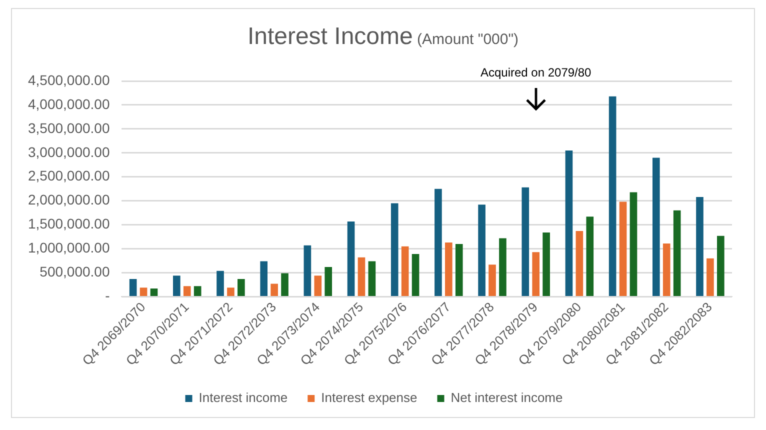 This screenshot has width=766, height=430. What do you see at coordinates (69, 80) in the screenshot?
I see `y-tick-label: 4,500,000.00` at bounding box center [69, 80].